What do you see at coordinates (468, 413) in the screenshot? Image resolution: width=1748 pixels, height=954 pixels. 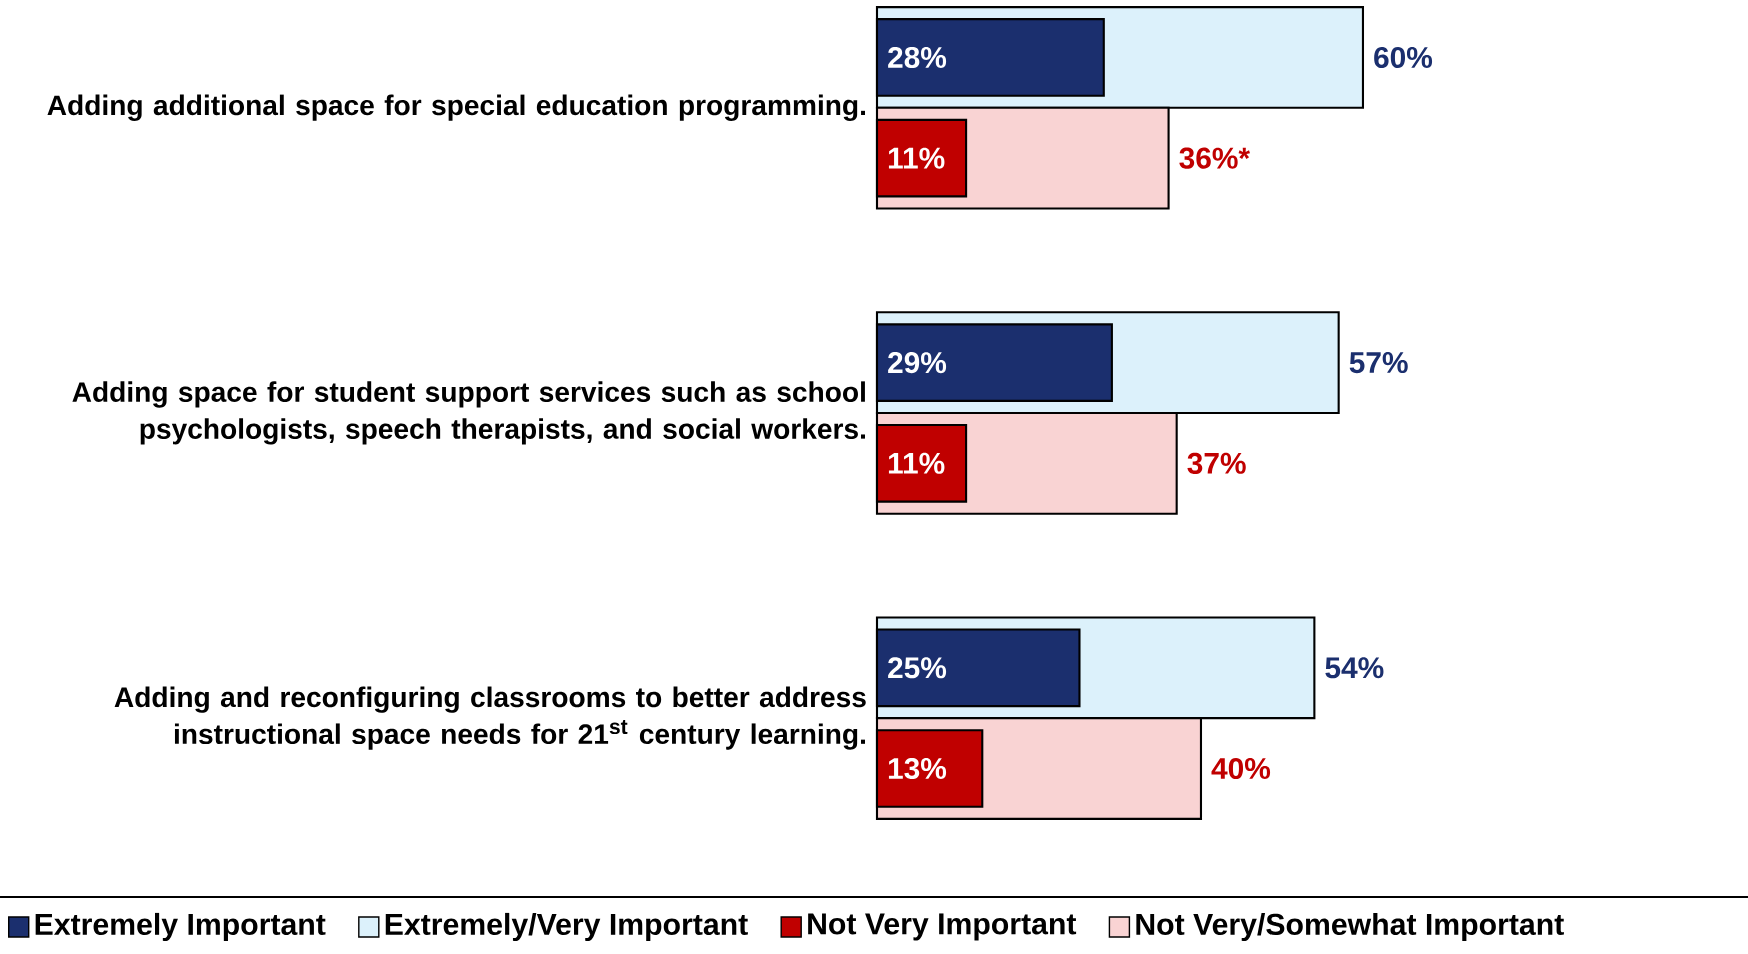 I see `y-tick-label: Adding space for student support services such as school psychologists, speech therapists, and social workers.` at bounding box center [468, 413].